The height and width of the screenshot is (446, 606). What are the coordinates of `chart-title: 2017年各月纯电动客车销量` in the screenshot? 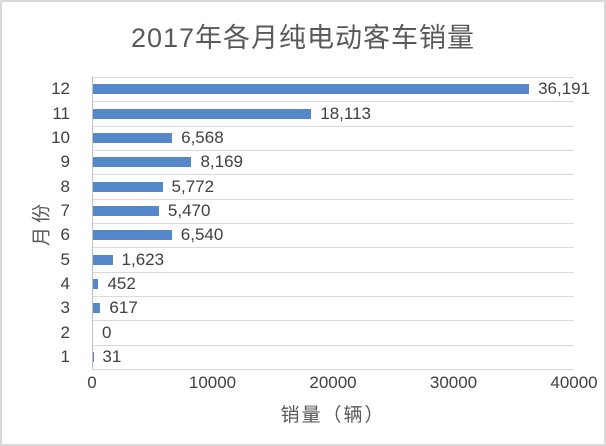 It's located at (303, 38).